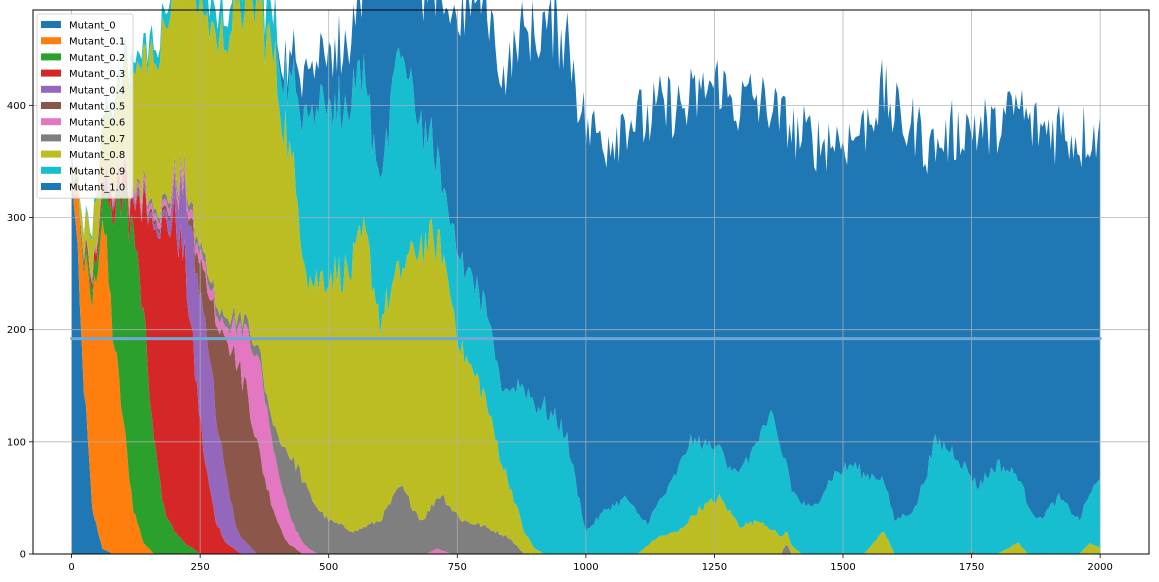 Image resolution: width=1159 pixels, height=582 pixels. What do you see at coordinates (97, 188) in the screenshot?
I see `legend-label: Mutant_1.0` at bounding box center [97, 188].